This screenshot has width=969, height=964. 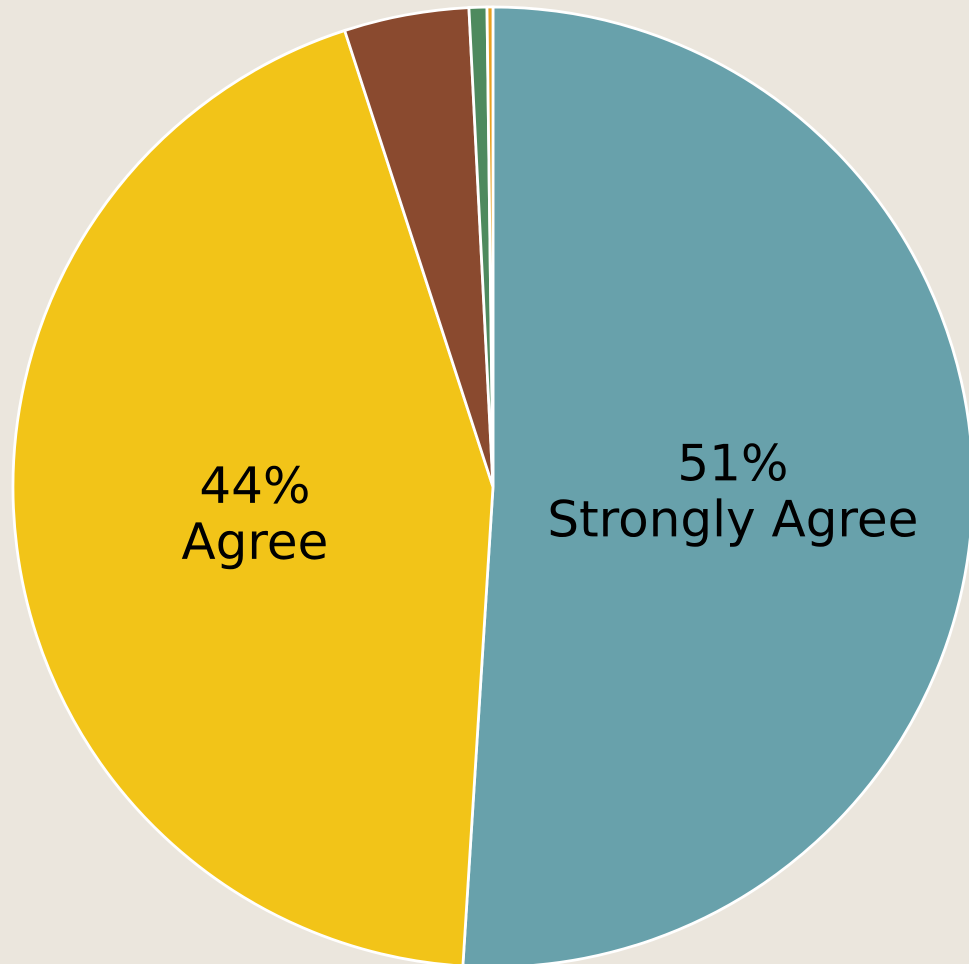 What do you see at coordinates (255, 485) in the screenshot?
I see `data-label: 44%` at bounding box center [255, 485].